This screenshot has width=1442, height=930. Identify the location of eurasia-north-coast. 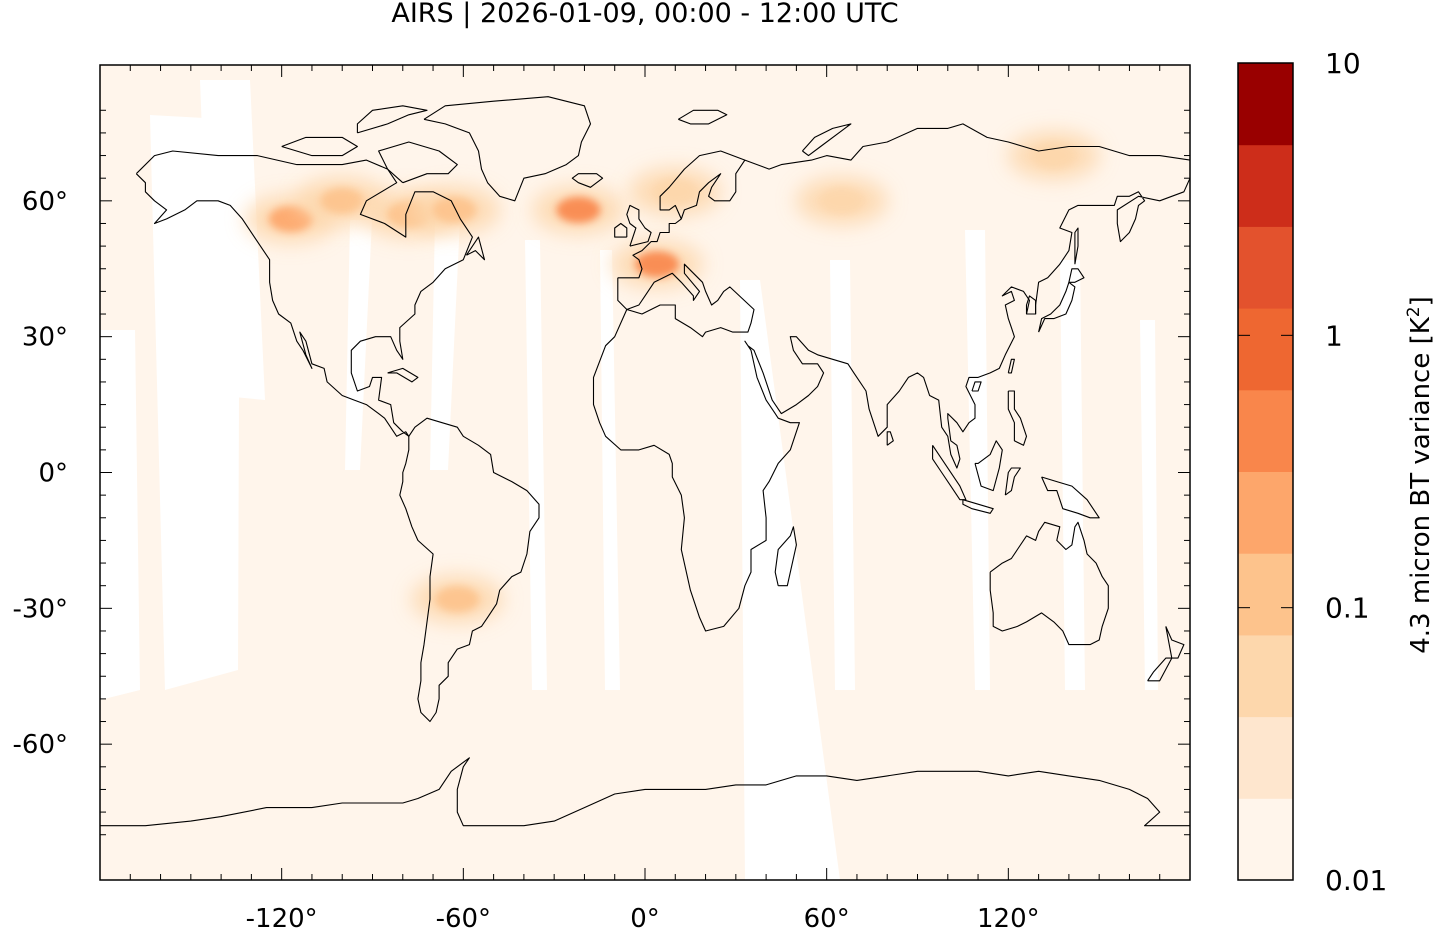
(903, 201).